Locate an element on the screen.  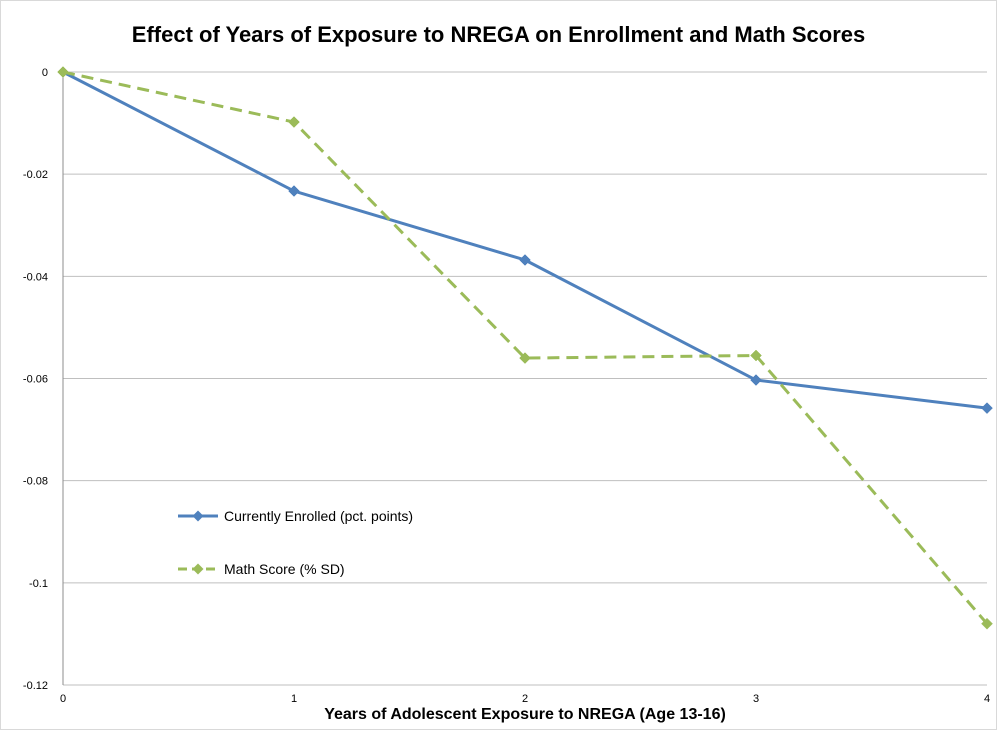
y-tick-label: -0.06 is located at coordinates (35, 380).